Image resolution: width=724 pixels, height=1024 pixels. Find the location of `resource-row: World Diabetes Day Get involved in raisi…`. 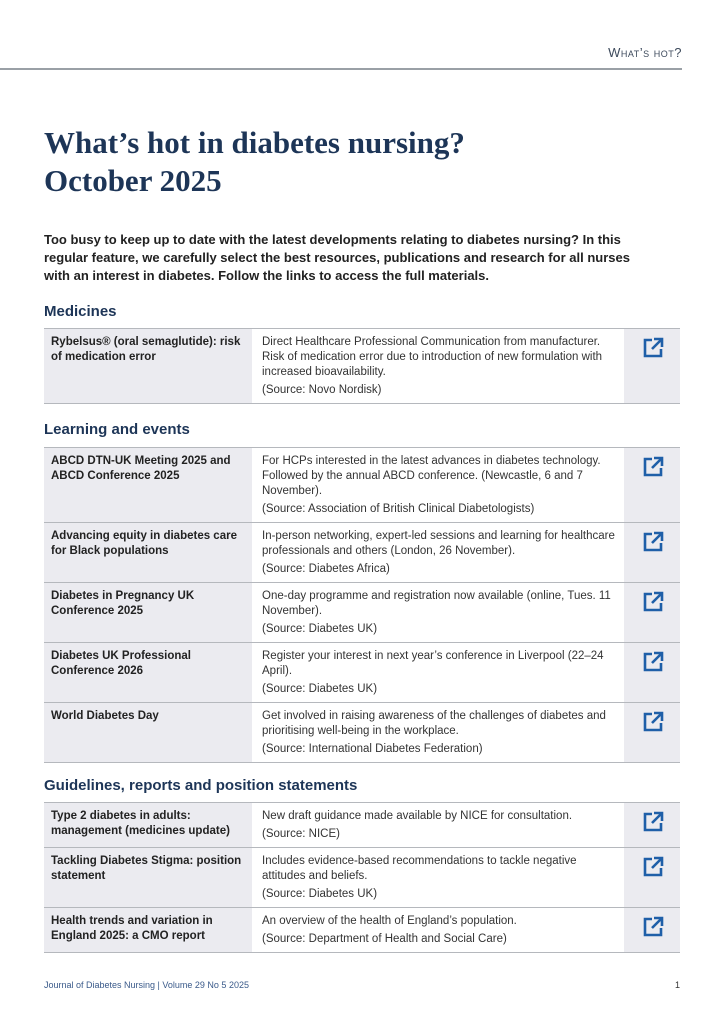

resource-row: World Diabetes Day Get involved in raisi… is located at coordinates (362, 732).